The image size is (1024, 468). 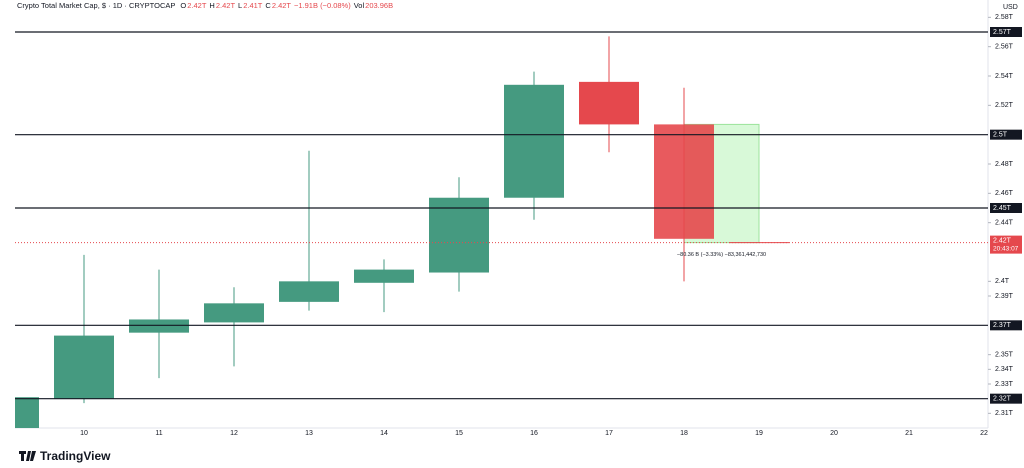 What do you see at coordinates (322, 5) in the screenshot?
I see `header-text: −1.91B (−0.08%)` at bounding box center [322, 5].